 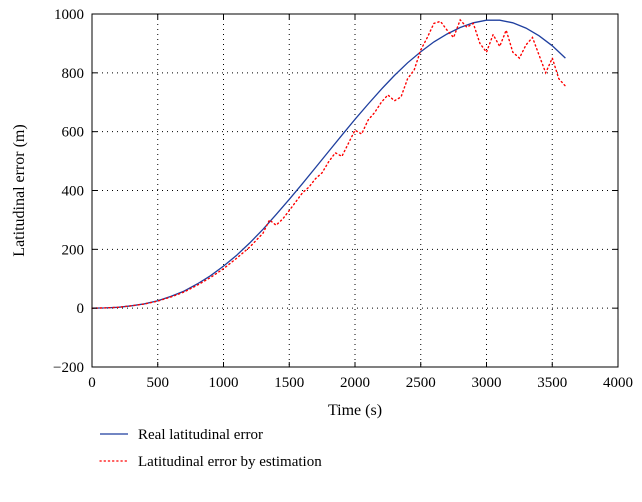 I want to click on y-tick-label: 800, so click(x=73, y=74).